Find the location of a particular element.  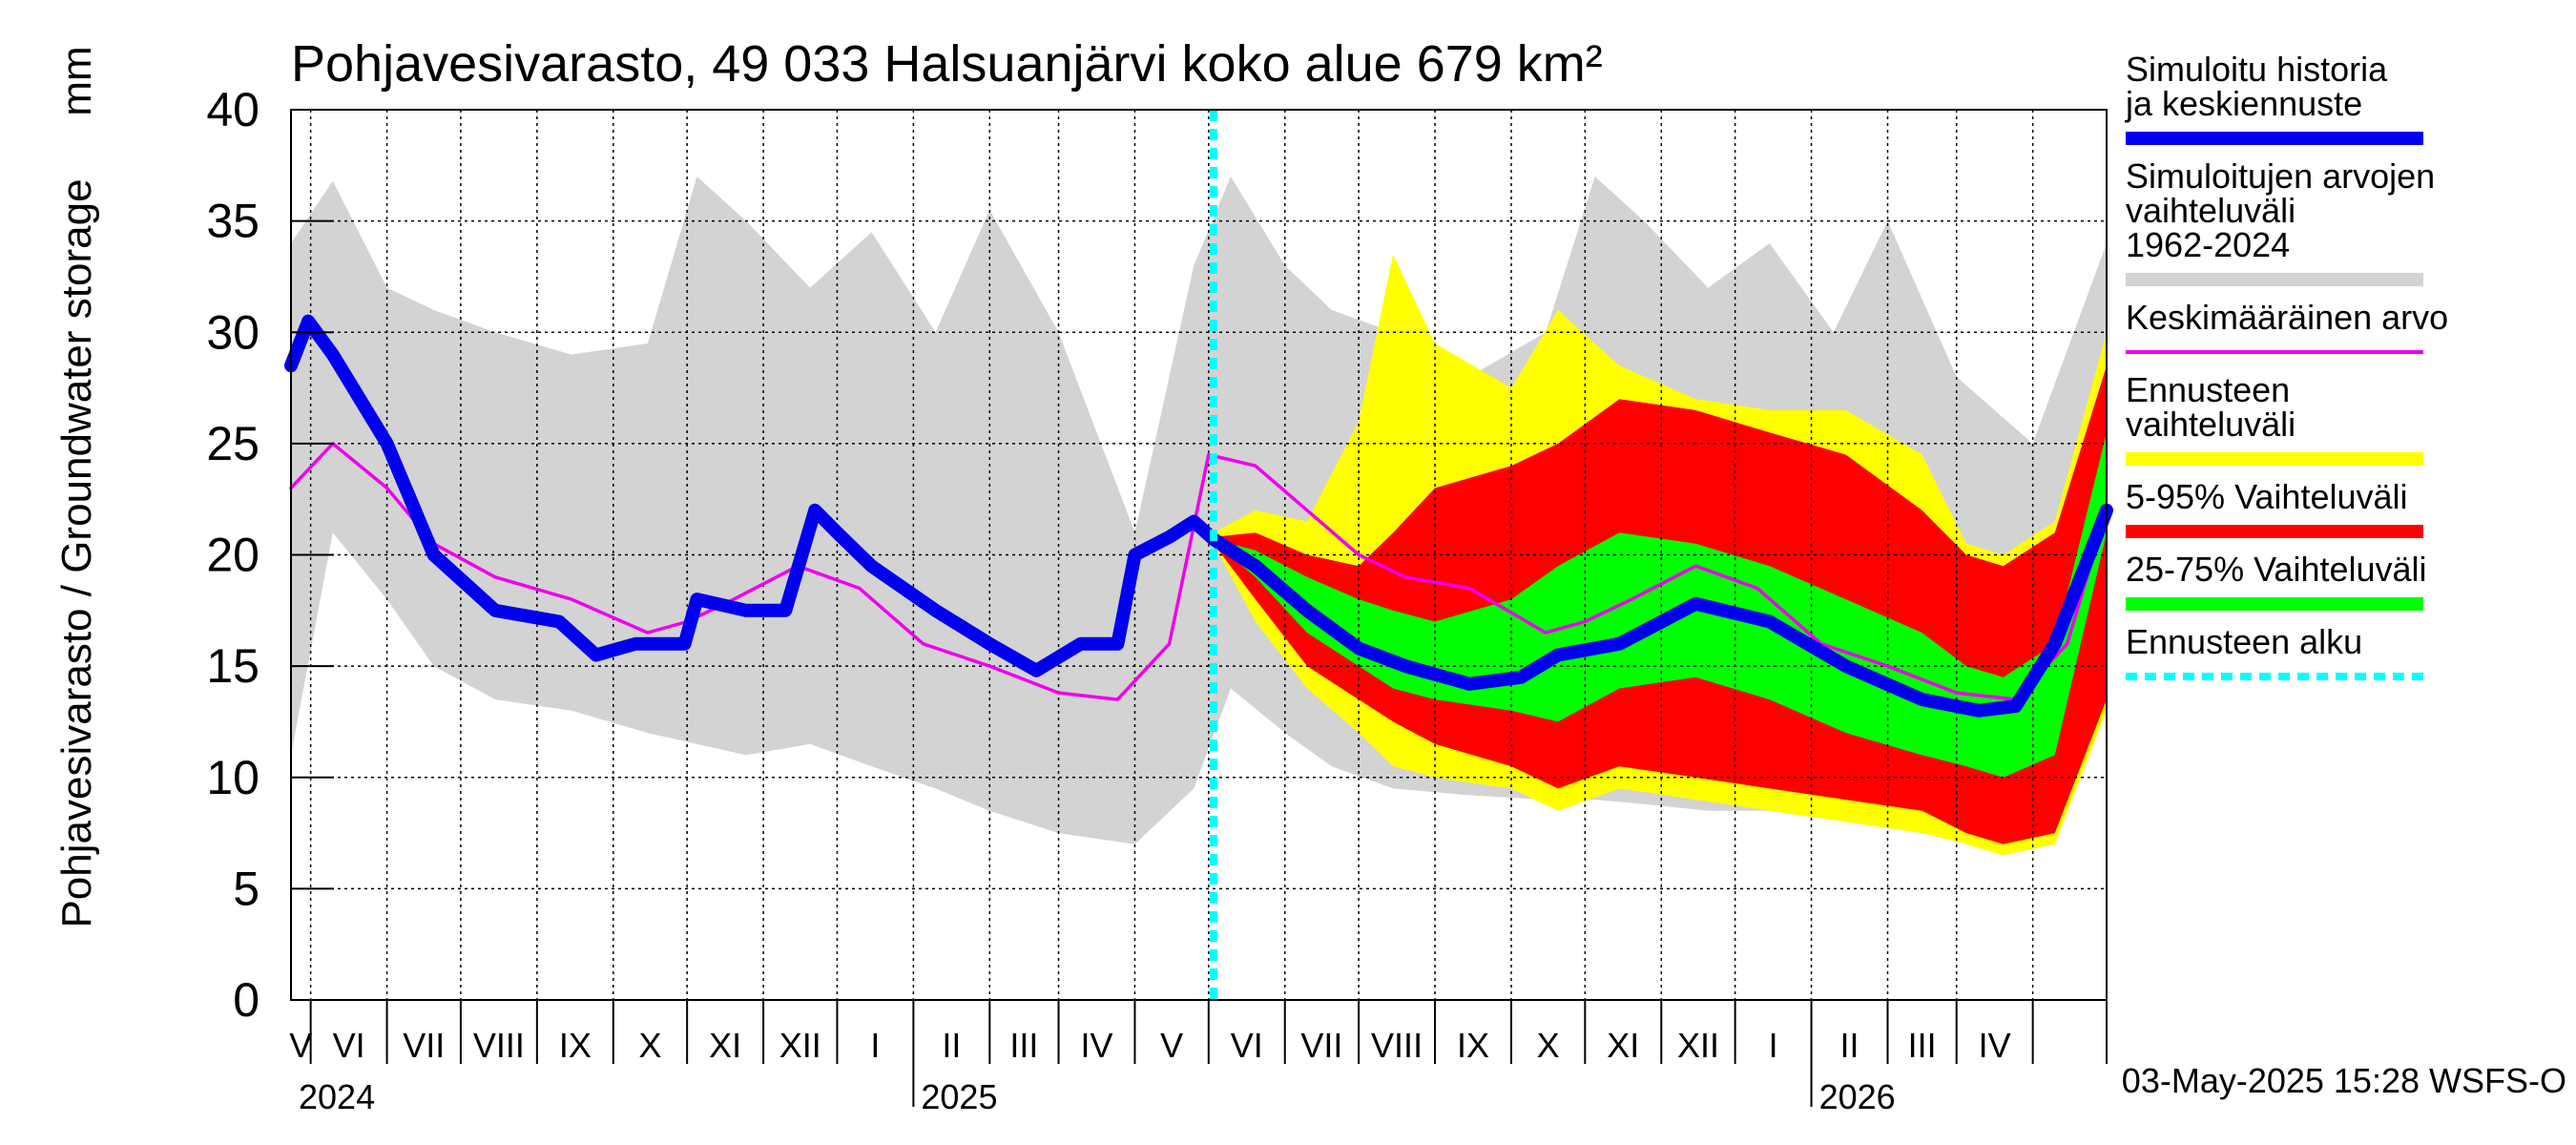

x-year-label: 2024 is located at coordinates (337, 1096).